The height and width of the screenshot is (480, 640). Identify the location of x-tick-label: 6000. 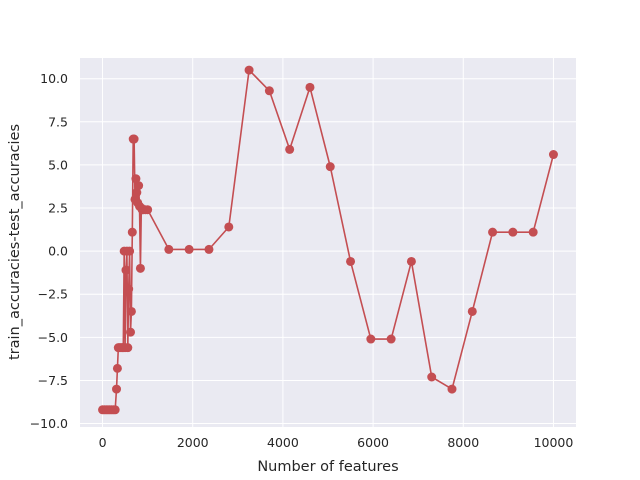
(373, 442).